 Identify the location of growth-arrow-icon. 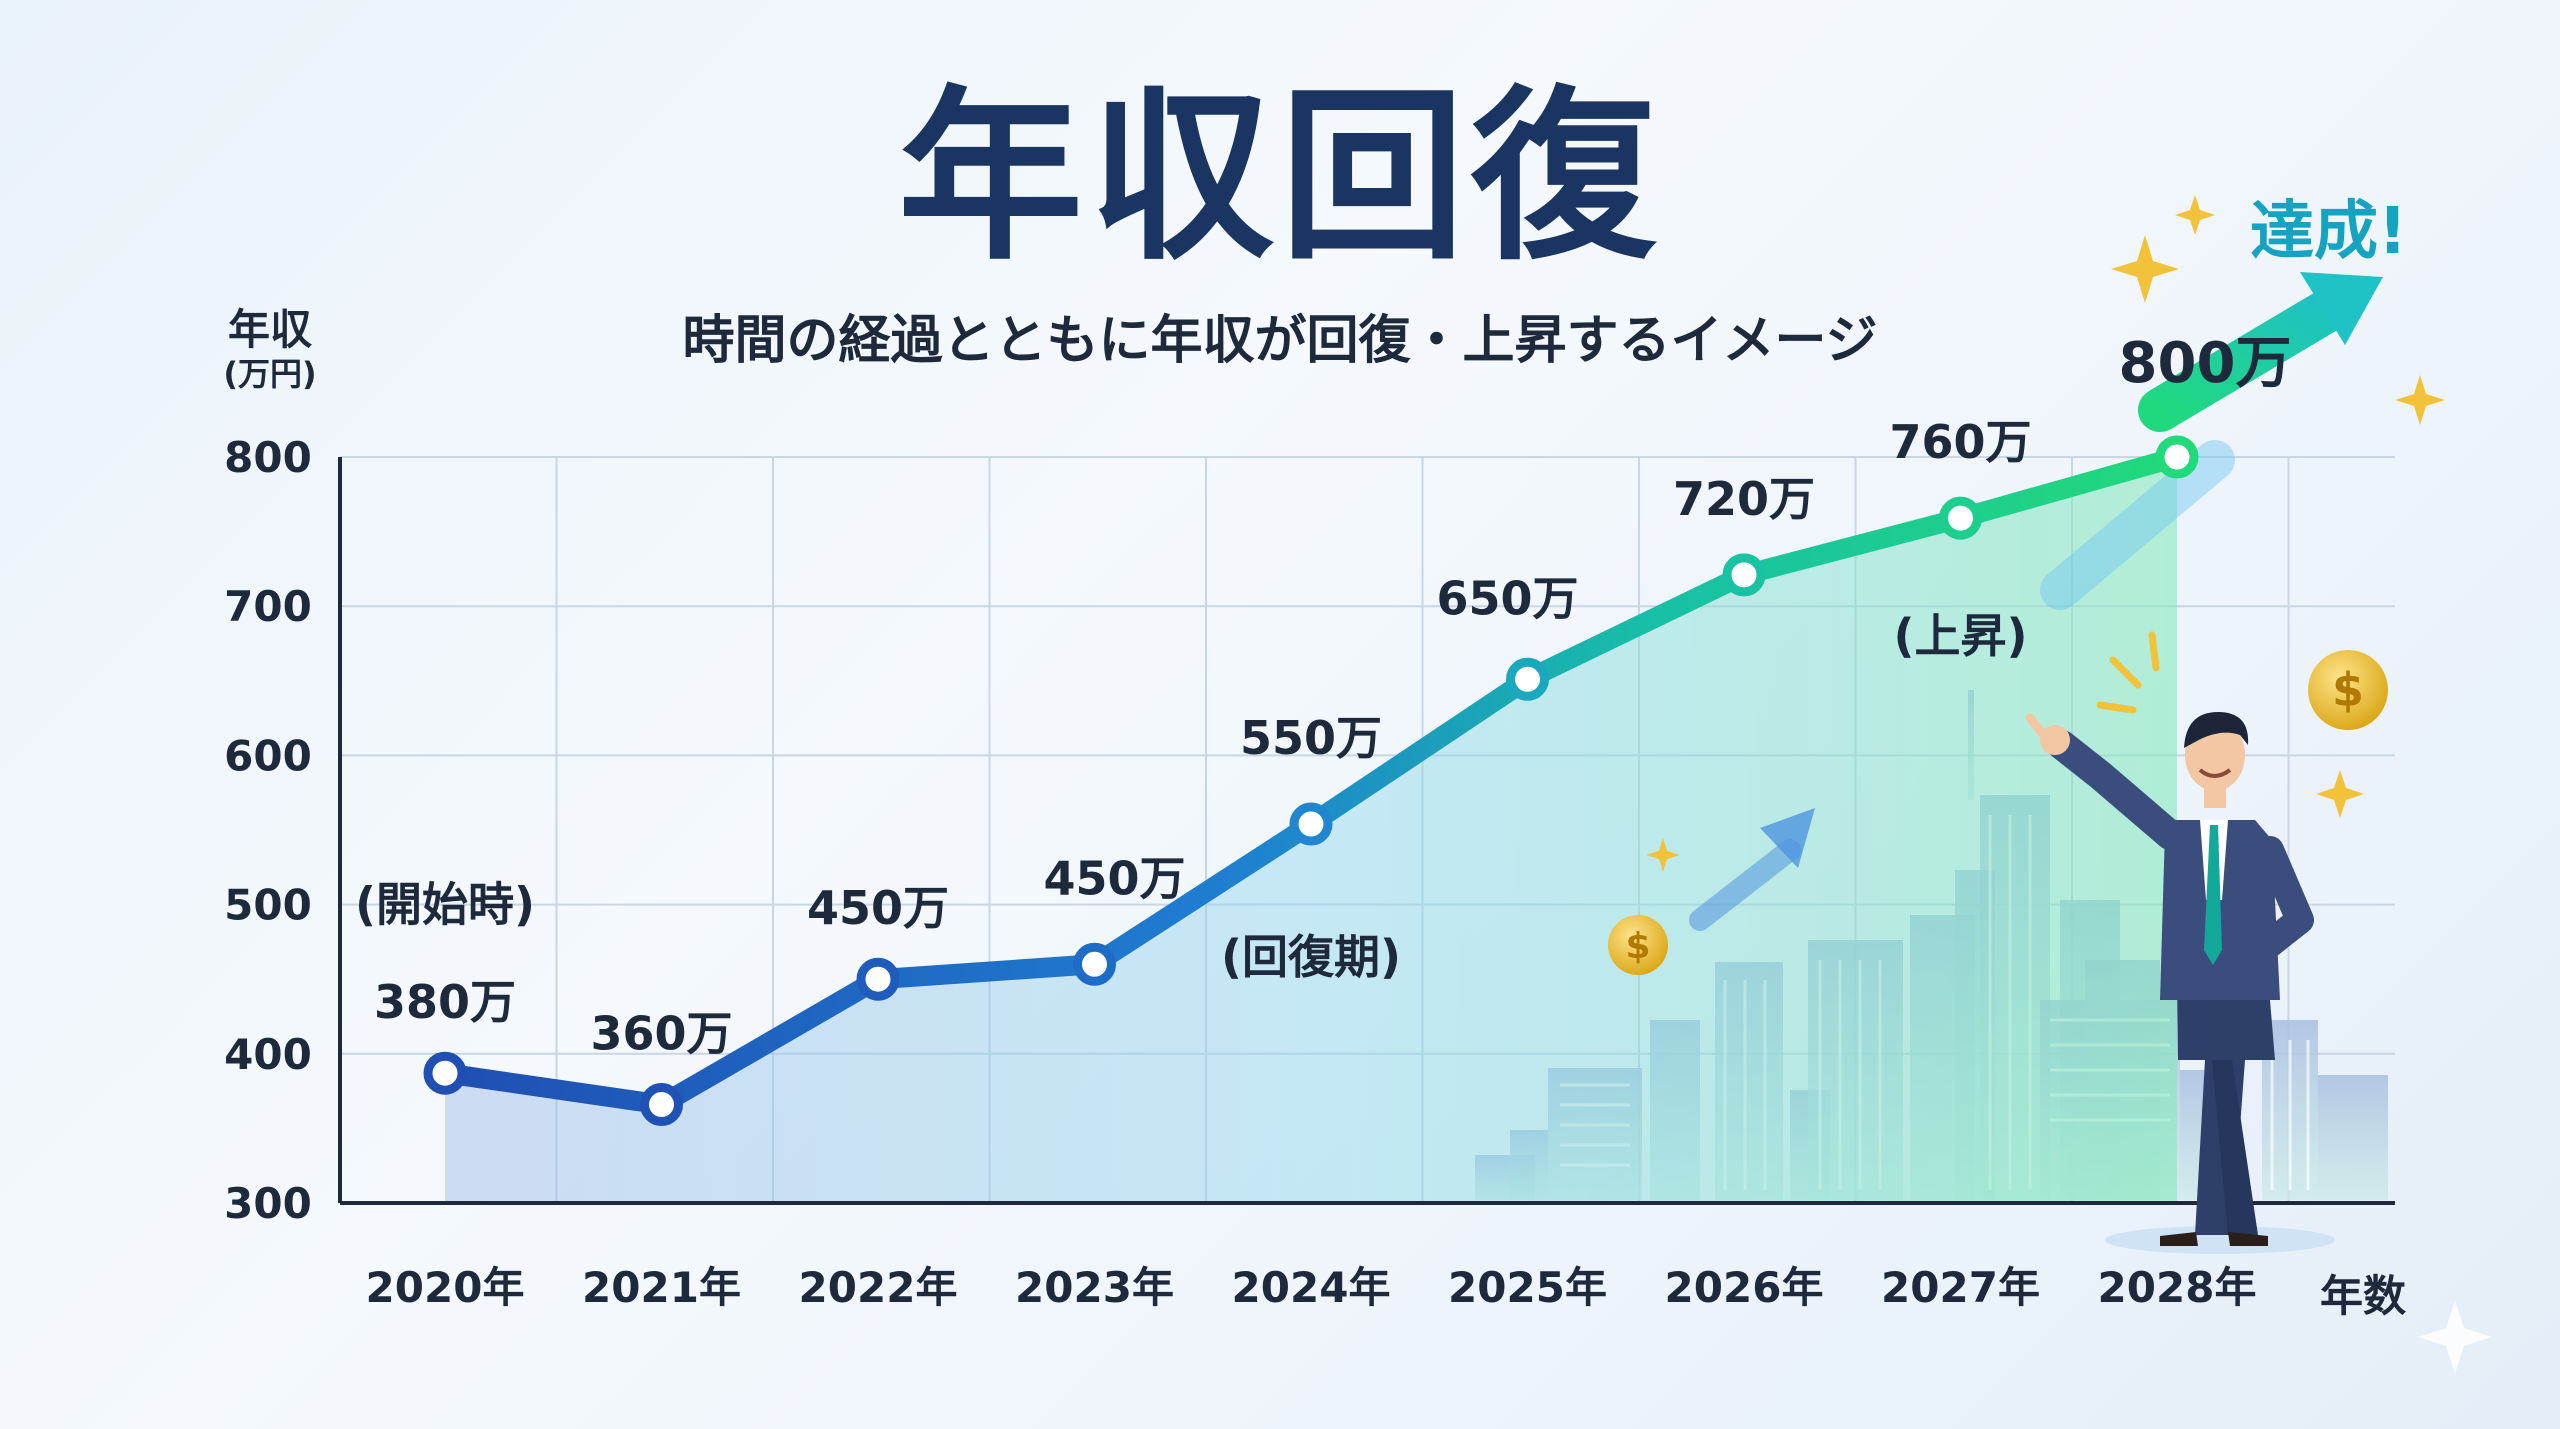
(2211, 441).